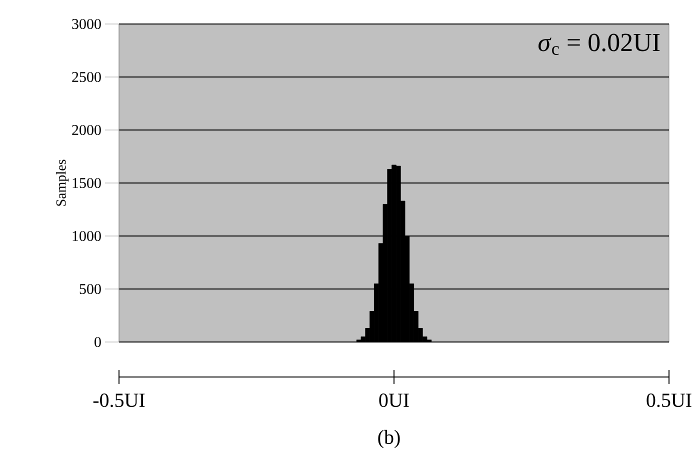 Image resolution: width=697 pixels, height=461 pixels. I want to click on y-tick-label: 1000, so click(86, 236).